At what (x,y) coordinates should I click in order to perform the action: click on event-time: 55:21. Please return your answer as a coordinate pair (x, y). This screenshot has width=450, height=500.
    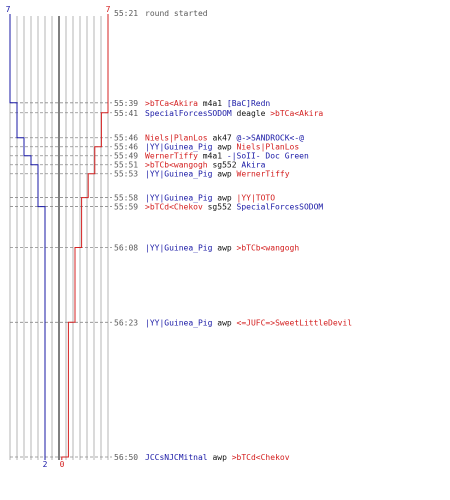
    Looking at the image, I should click on (126, 13).